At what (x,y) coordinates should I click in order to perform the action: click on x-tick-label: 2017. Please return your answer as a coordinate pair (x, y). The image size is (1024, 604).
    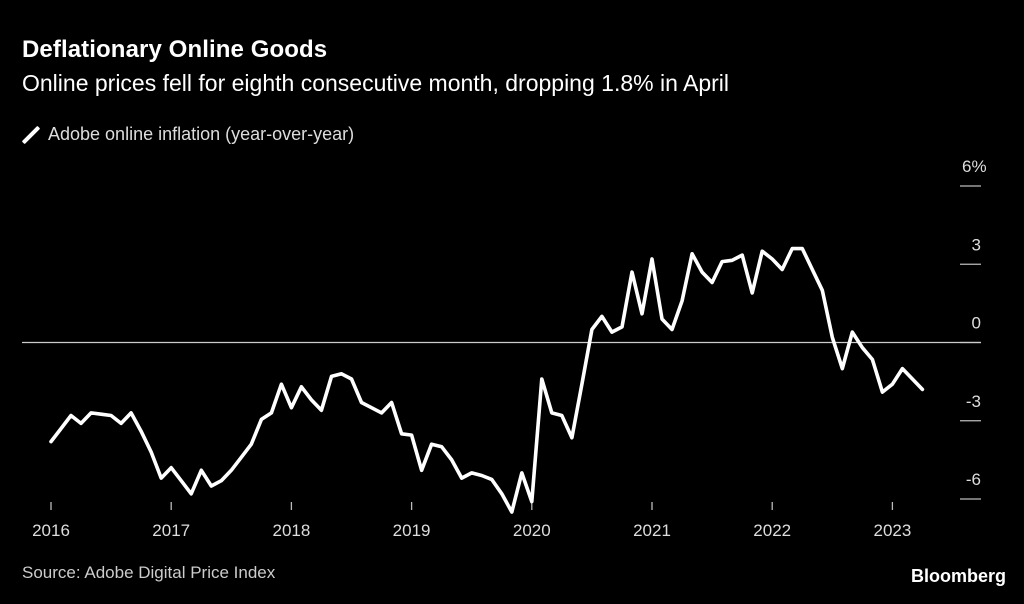
    Looking at the image, I should click on (171, 530).